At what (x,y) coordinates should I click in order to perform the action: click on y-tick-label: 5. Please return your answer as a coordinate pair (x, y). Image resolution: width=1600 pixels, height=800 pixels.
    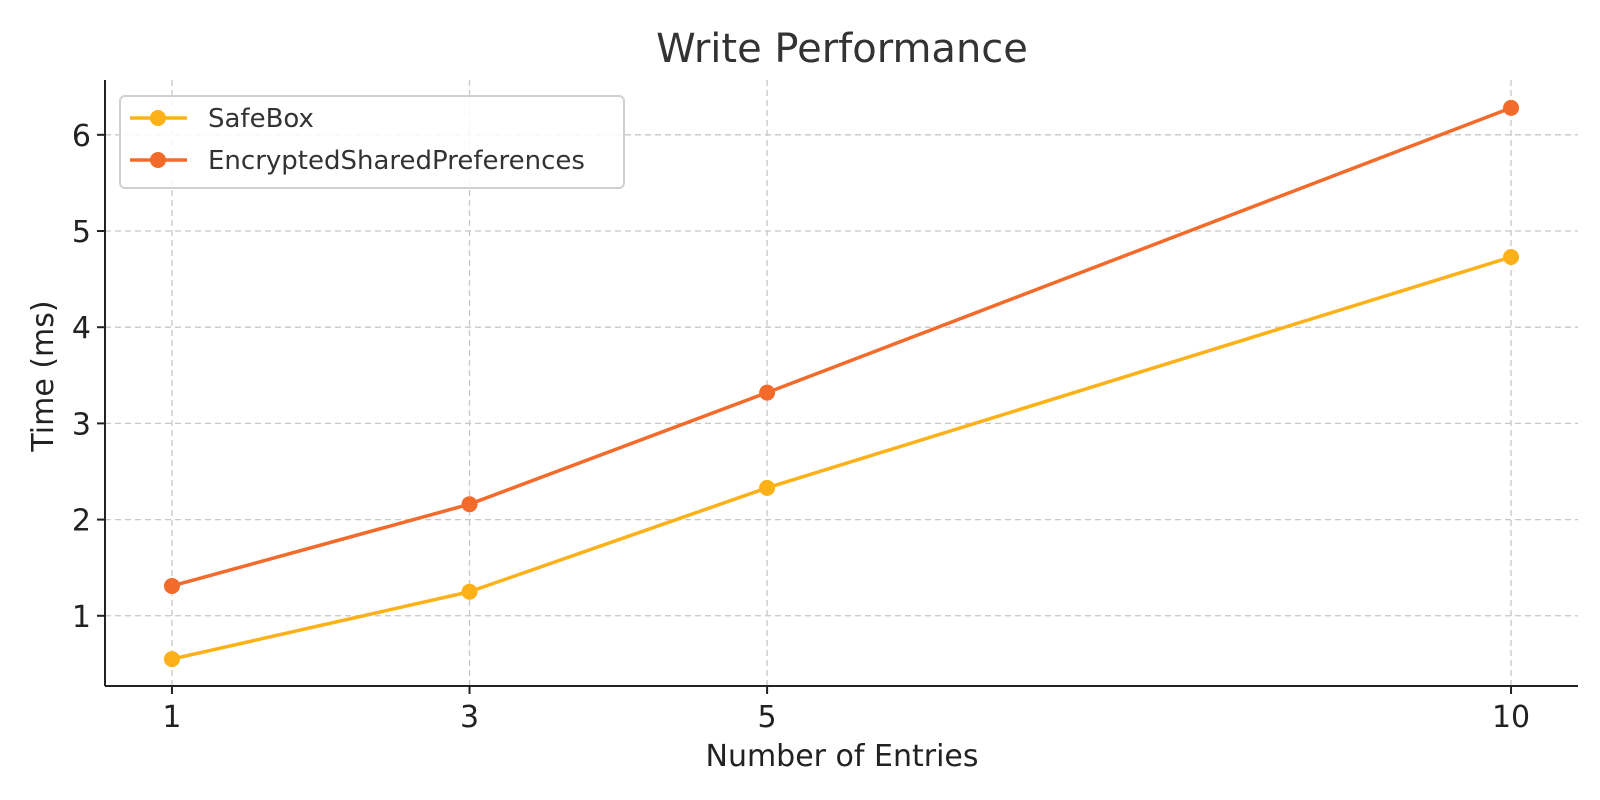
    Looking at the image, I should click on (81, 232).